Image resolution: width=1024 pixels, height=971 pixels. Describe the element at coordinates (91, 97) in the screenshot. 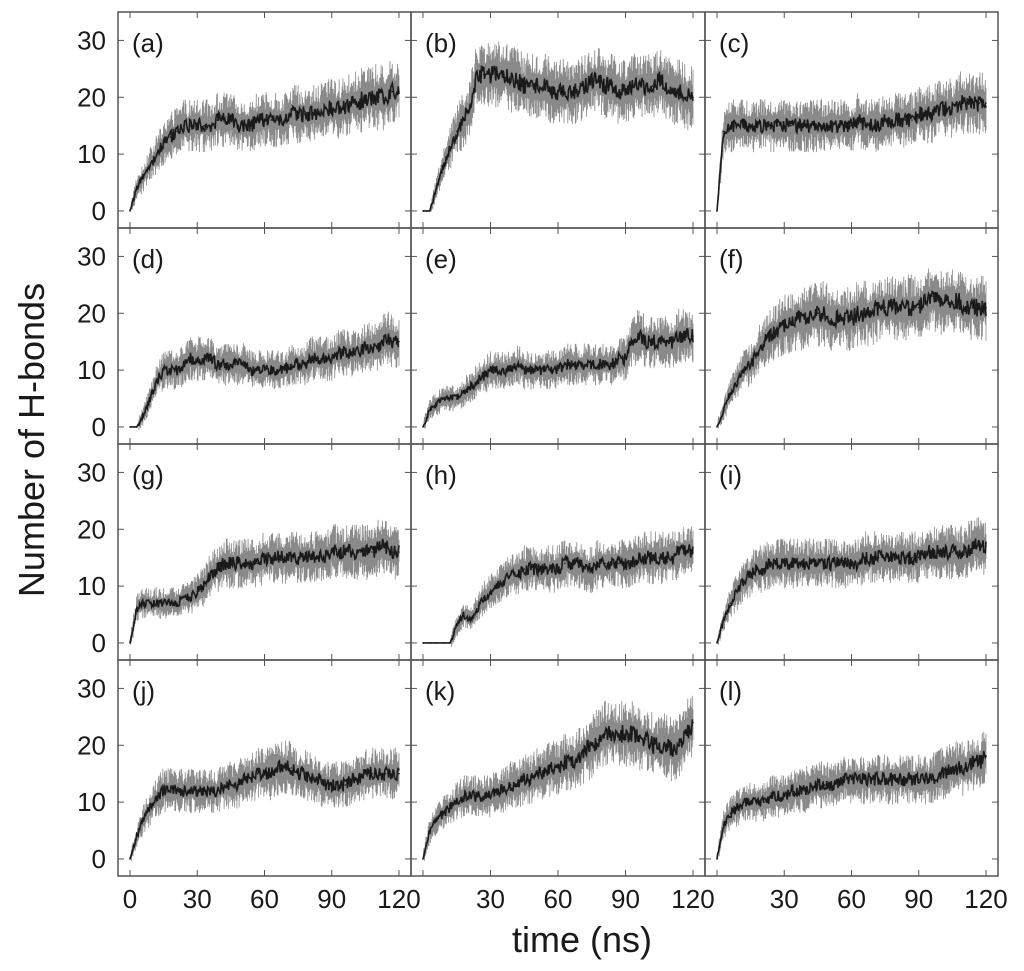

I see `y-tick-label: 20` at that location.